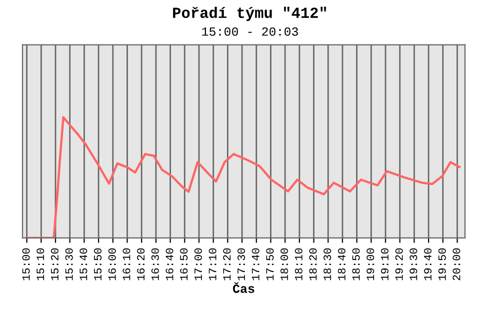 This screenshot has height=309, width=500. I want to click on x-tick-label: 15:00, so click(26, 264).